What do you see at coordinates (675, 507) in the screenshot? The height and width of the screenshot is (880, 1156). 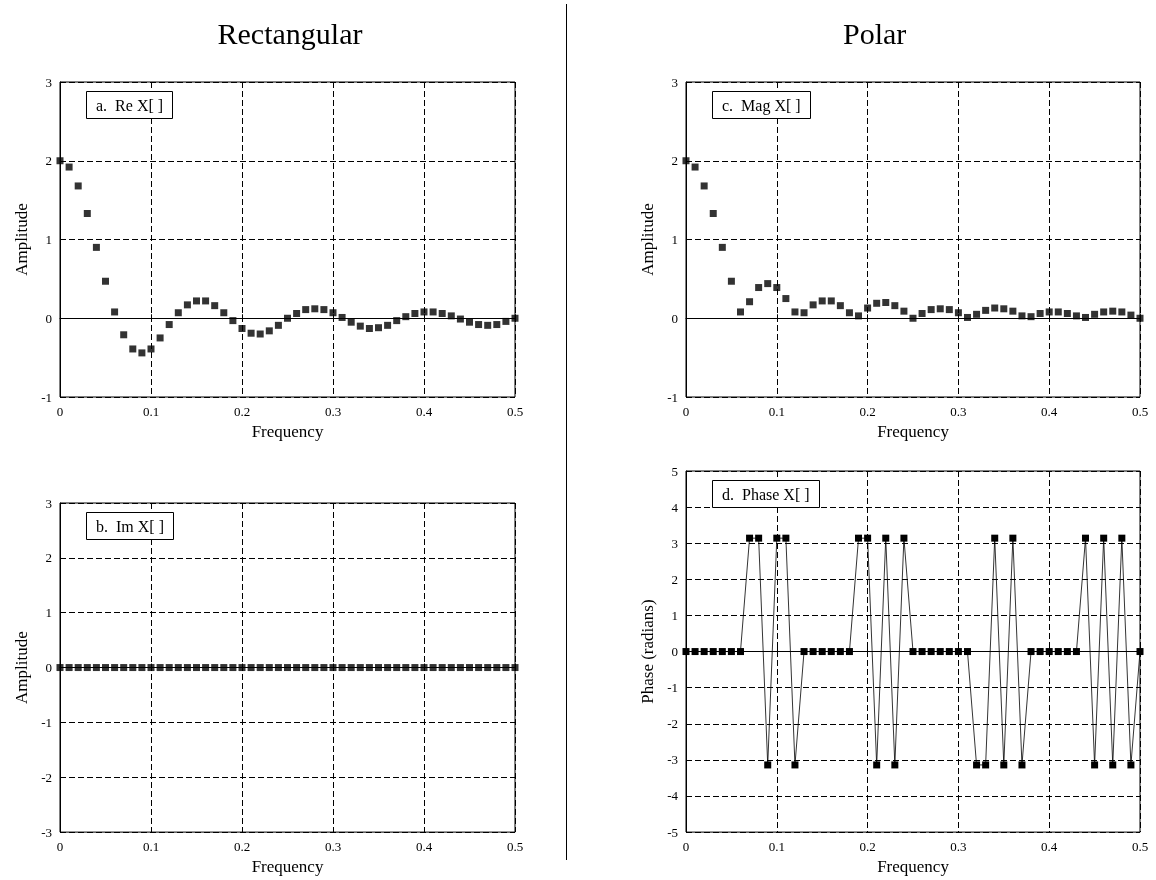 I see `y-tick-label: 4` at bounding box center [675, 507].